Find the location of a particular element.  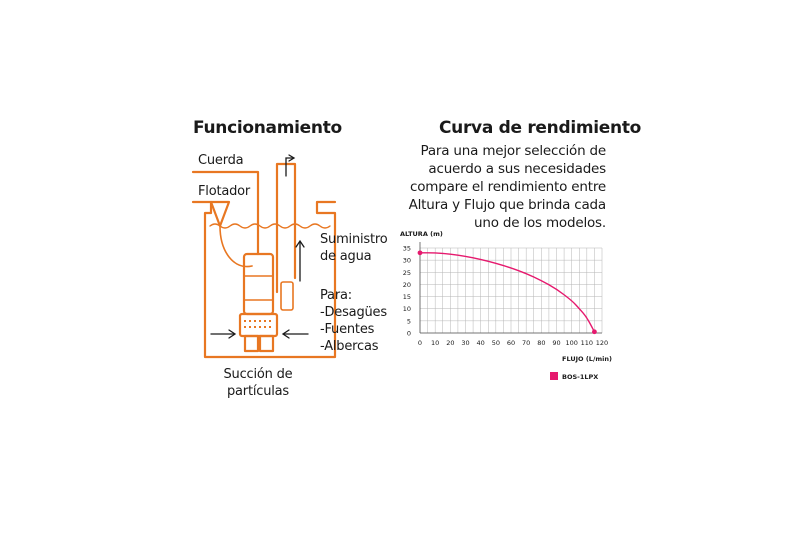

funcionamiento-title: Funcionamiento is located at coordinates (267, 128).